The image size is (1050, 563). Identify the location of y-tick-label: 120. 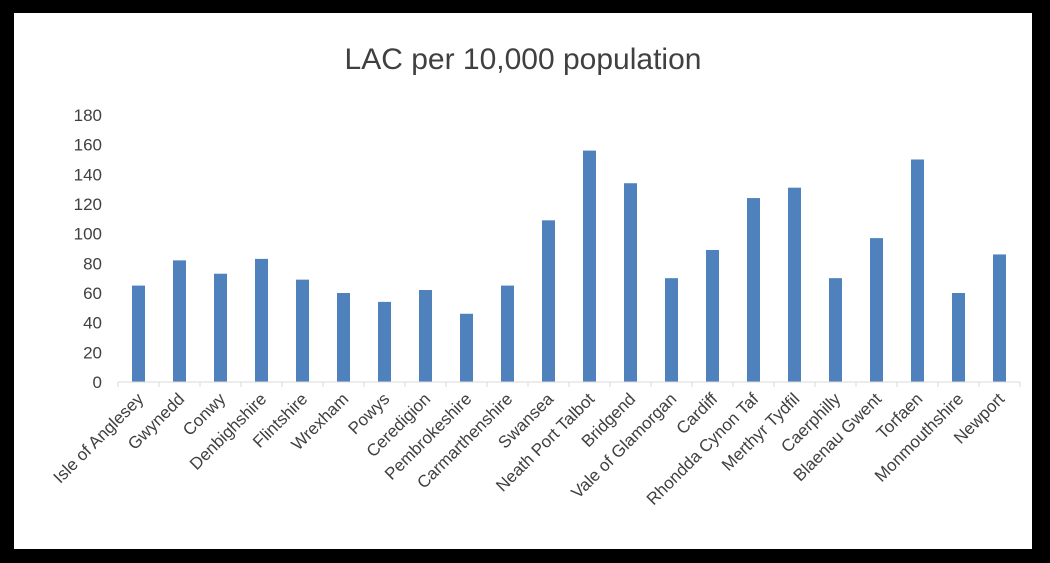
(88, 204).